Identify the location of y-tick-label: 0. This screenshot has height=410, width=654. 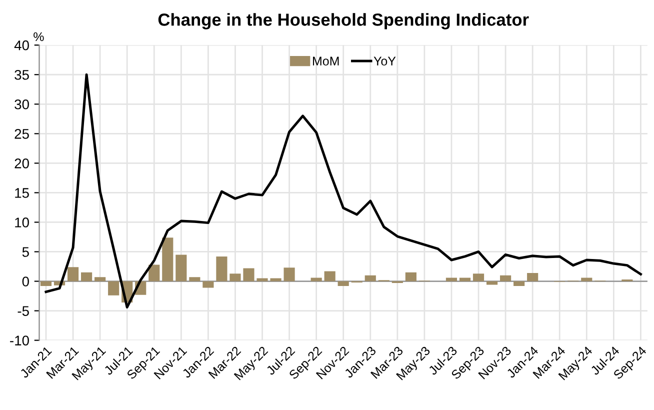
(25, 281).